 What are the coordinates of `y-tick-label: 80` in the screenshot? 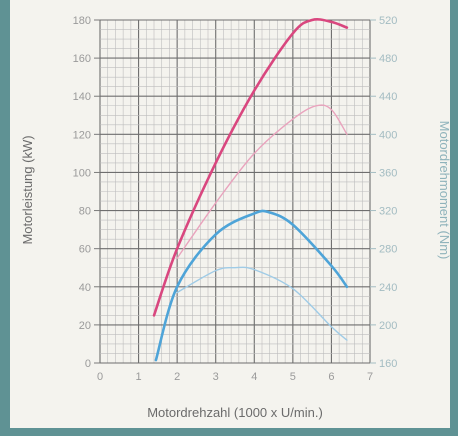 It's located at (85, 212).